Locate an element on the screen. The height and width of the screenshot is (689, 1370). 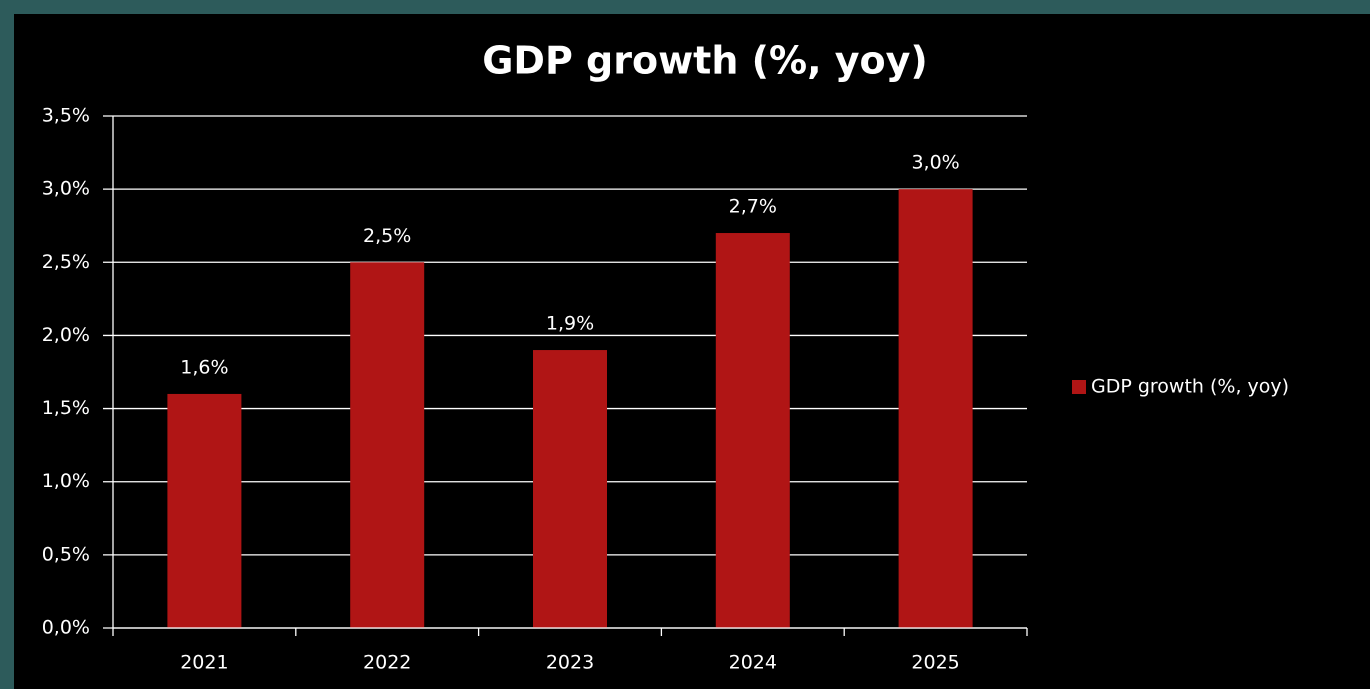
y-tick-label: 0,0% is located at coordinates (66, 628).